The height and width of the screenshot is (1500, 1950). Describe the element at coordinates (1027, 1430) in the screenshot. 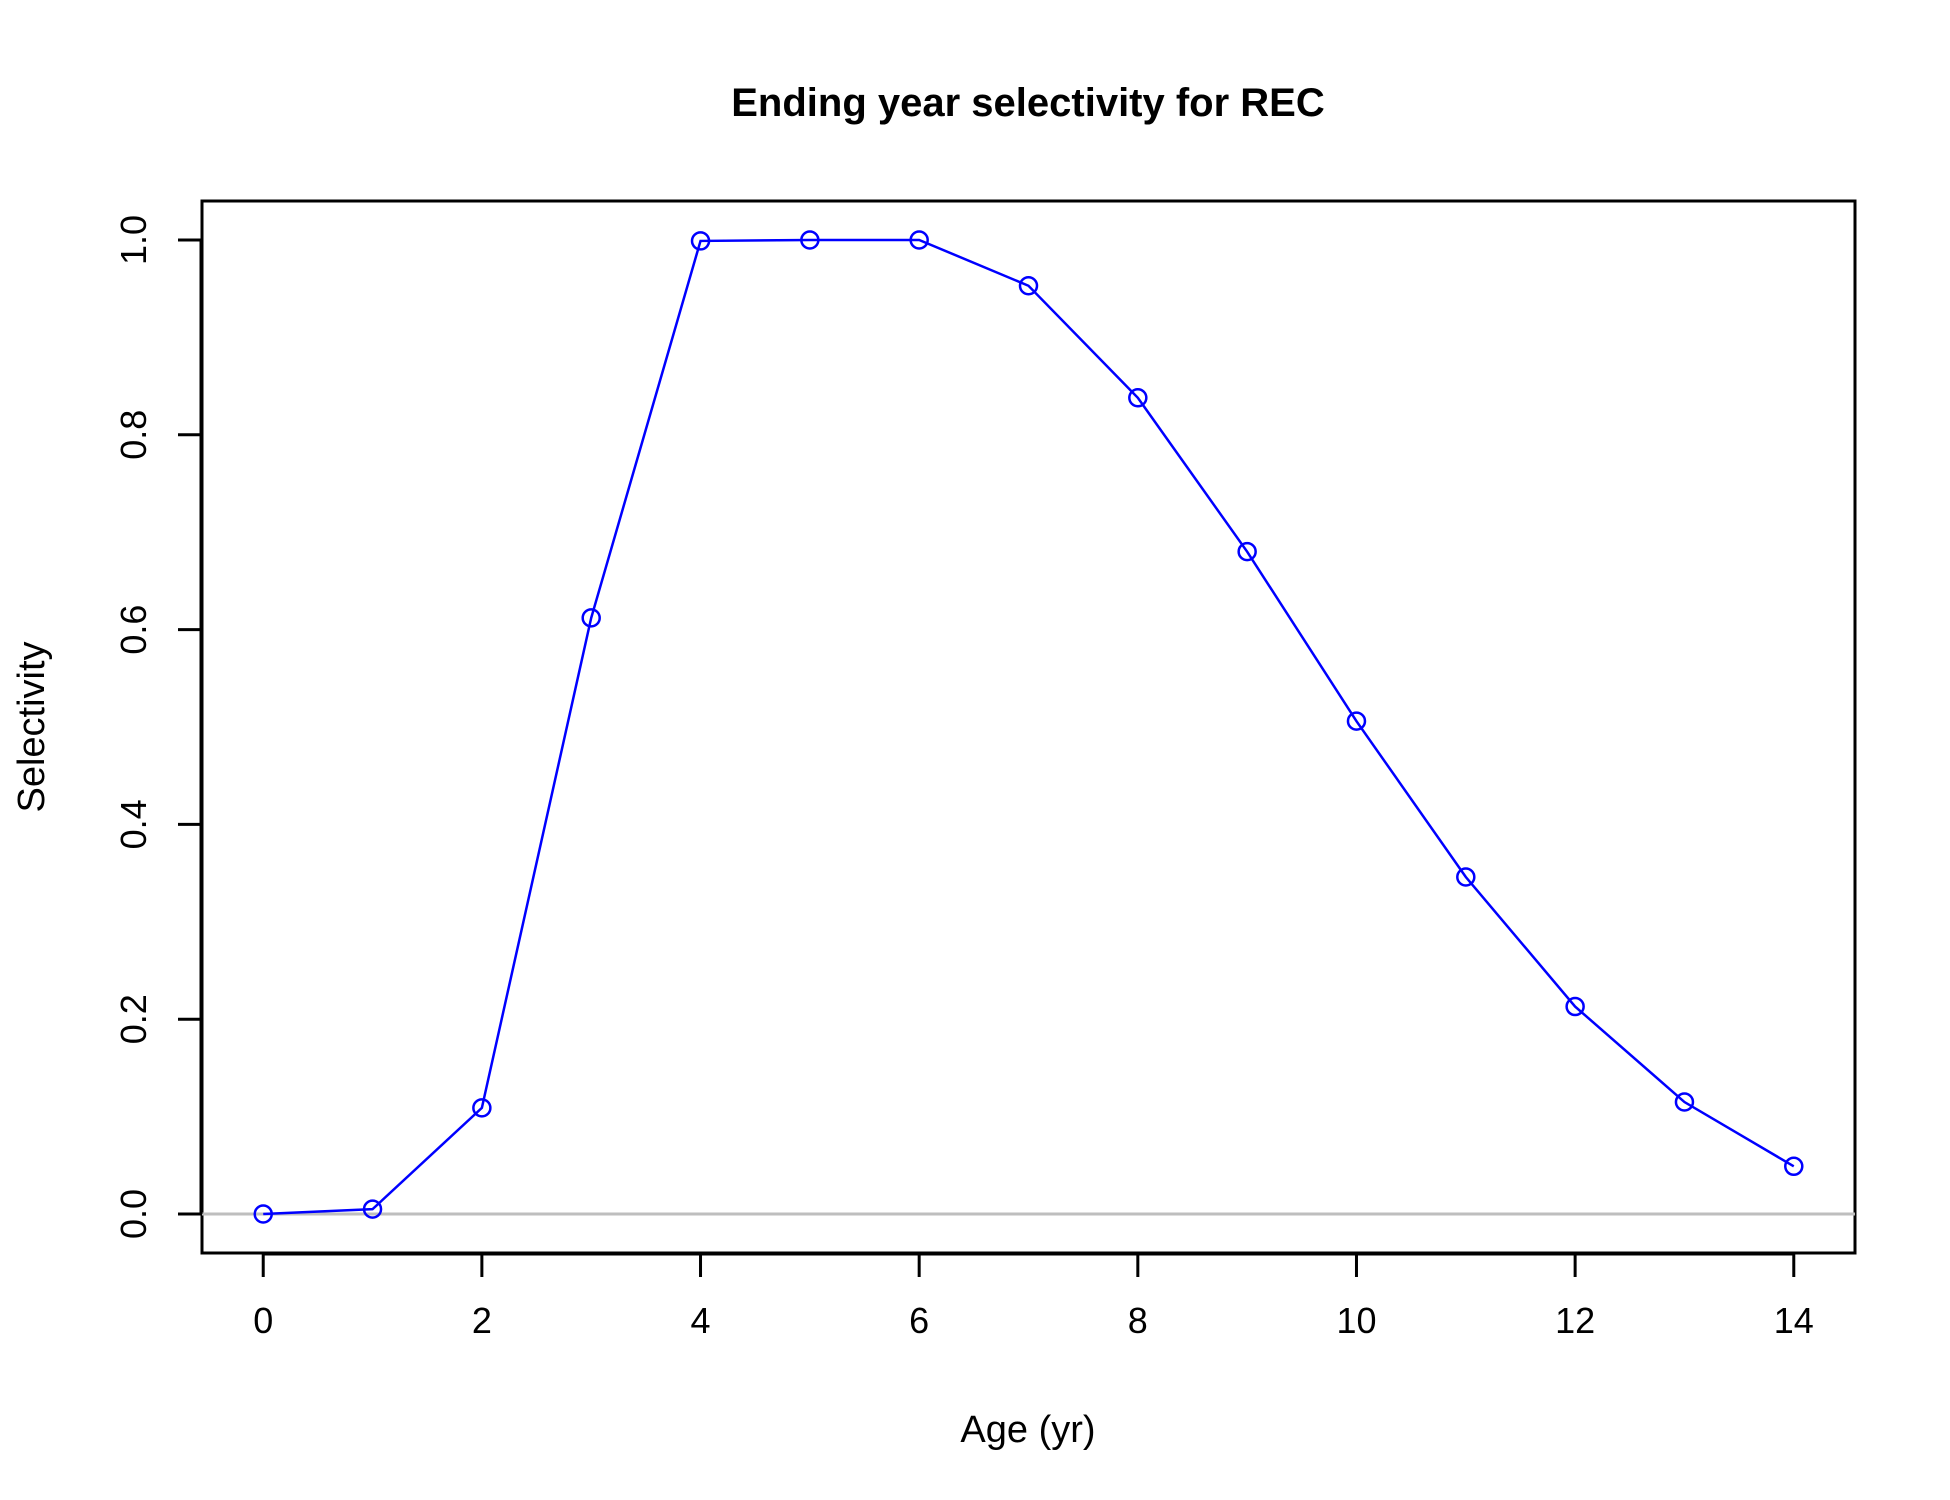

I see `x-axis-label: Age (yr)` at that location.